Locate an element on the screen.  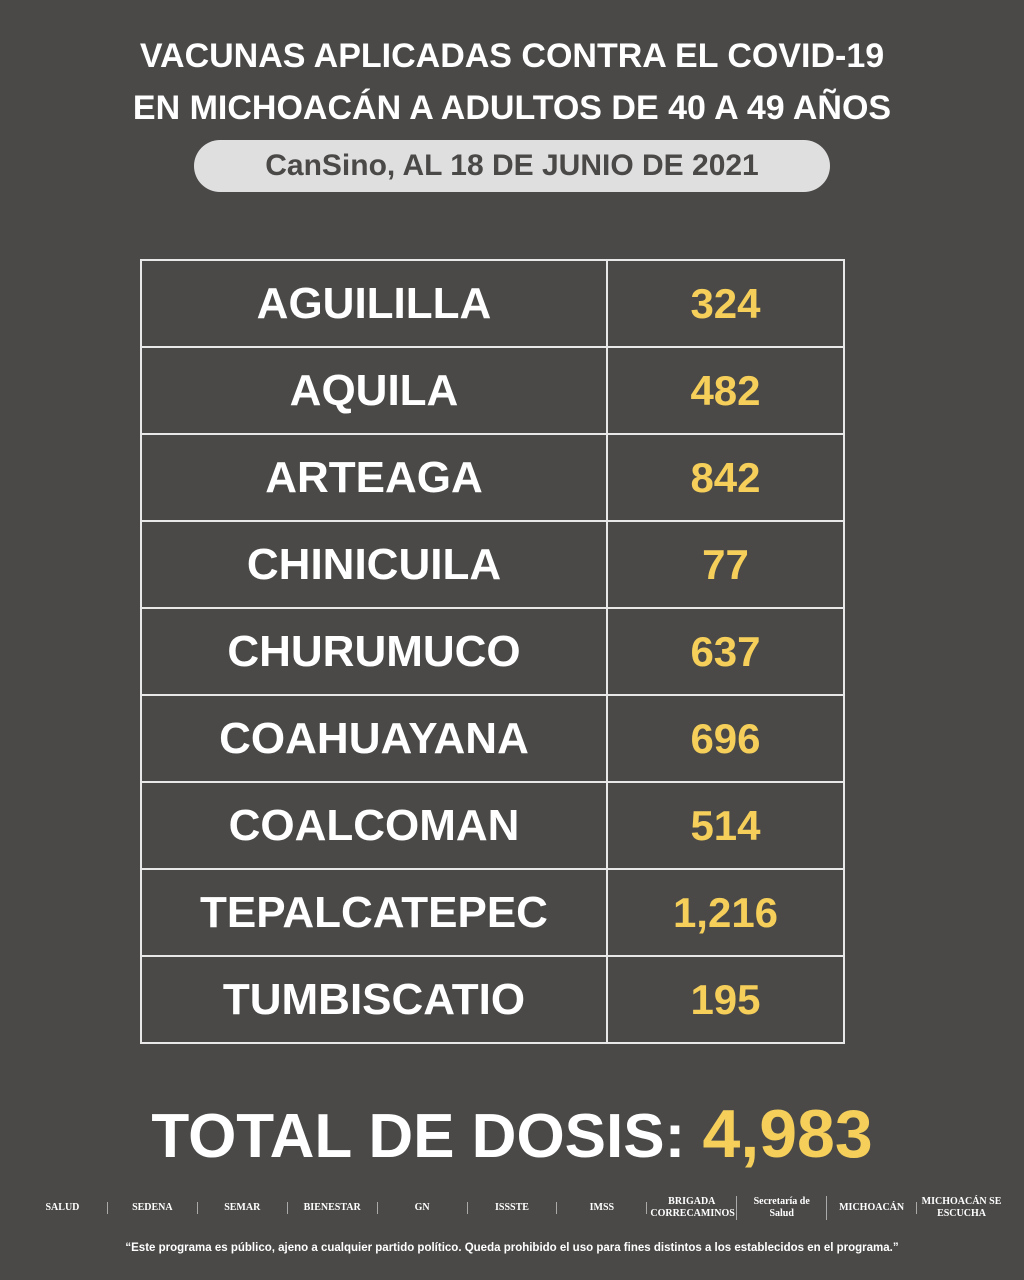
table-row: TUMBISCATIO 195 is located at coordinates (492, 999).